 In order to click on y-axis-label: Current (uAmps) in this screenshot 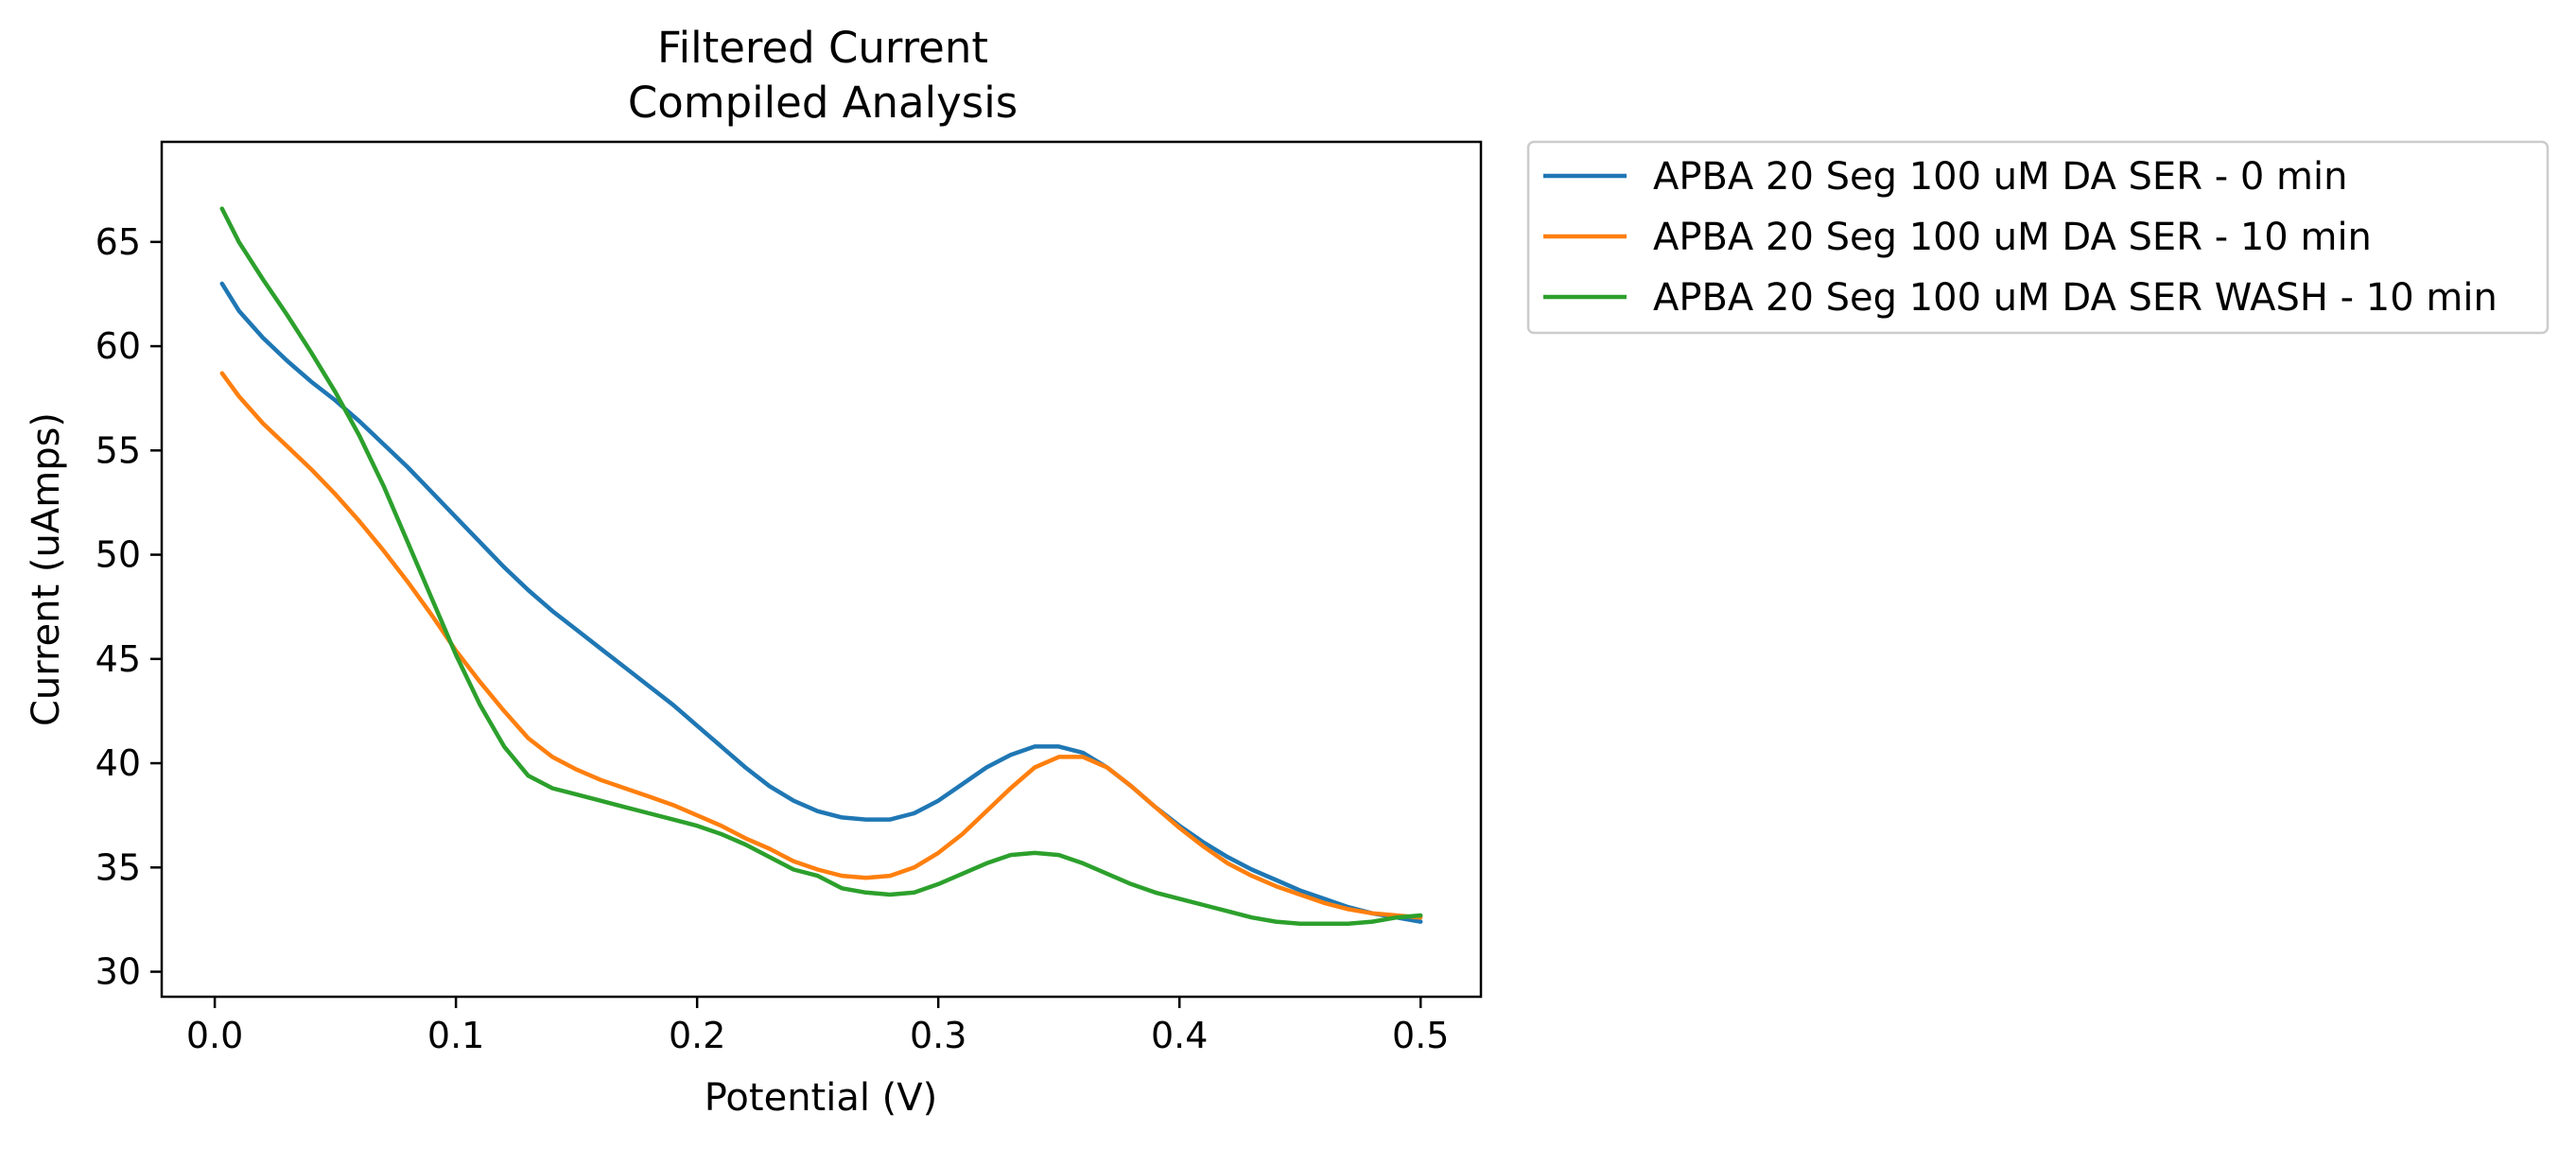, I will do `click(46, 569)`.